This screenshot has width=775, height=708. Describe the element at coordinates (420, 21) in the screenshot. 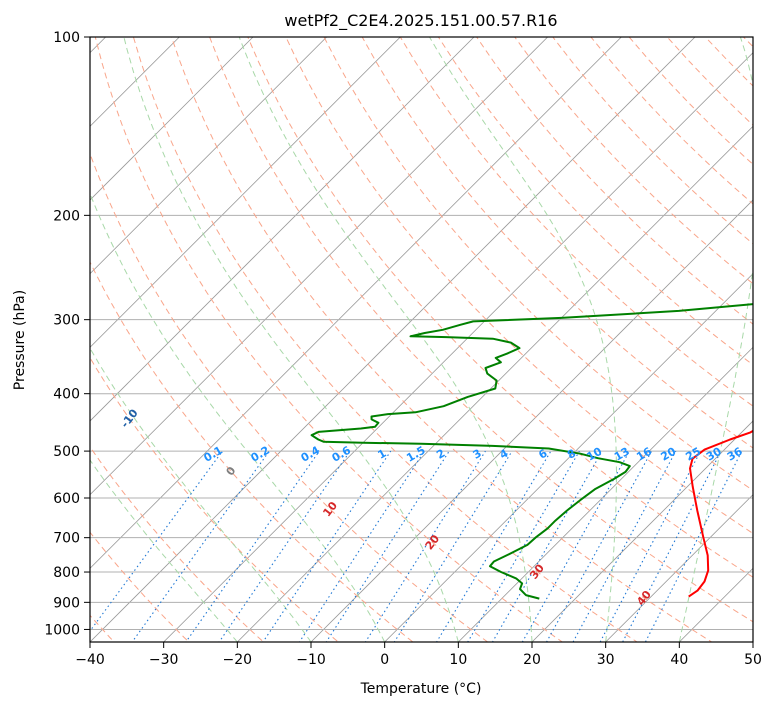

I see `chart-title: wetPf2_C2E4.2025.151.00.57.R16` at that location.